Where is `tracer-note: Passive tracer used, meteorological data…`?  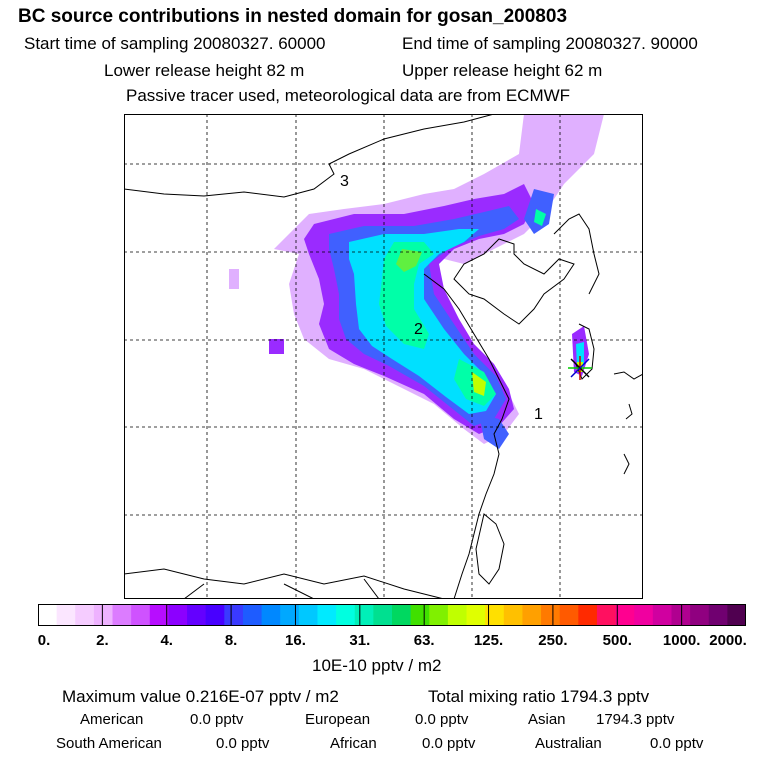 tracer-note: Passive tracer used, meteorological data… is located at coordinates (348, 95).